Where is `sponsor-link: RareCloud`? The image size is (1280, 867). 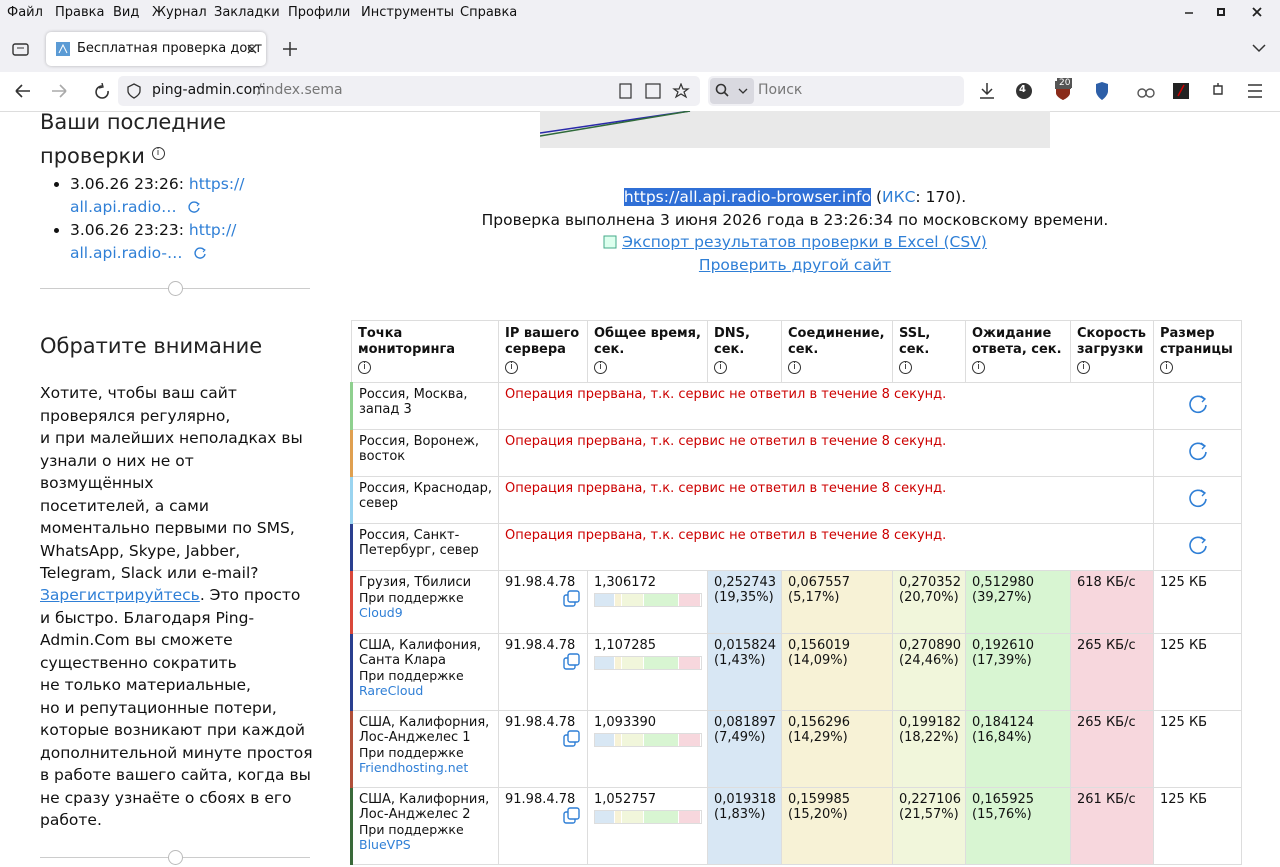
sponsor-link: RareCloud is located at coordinates (391, 690).